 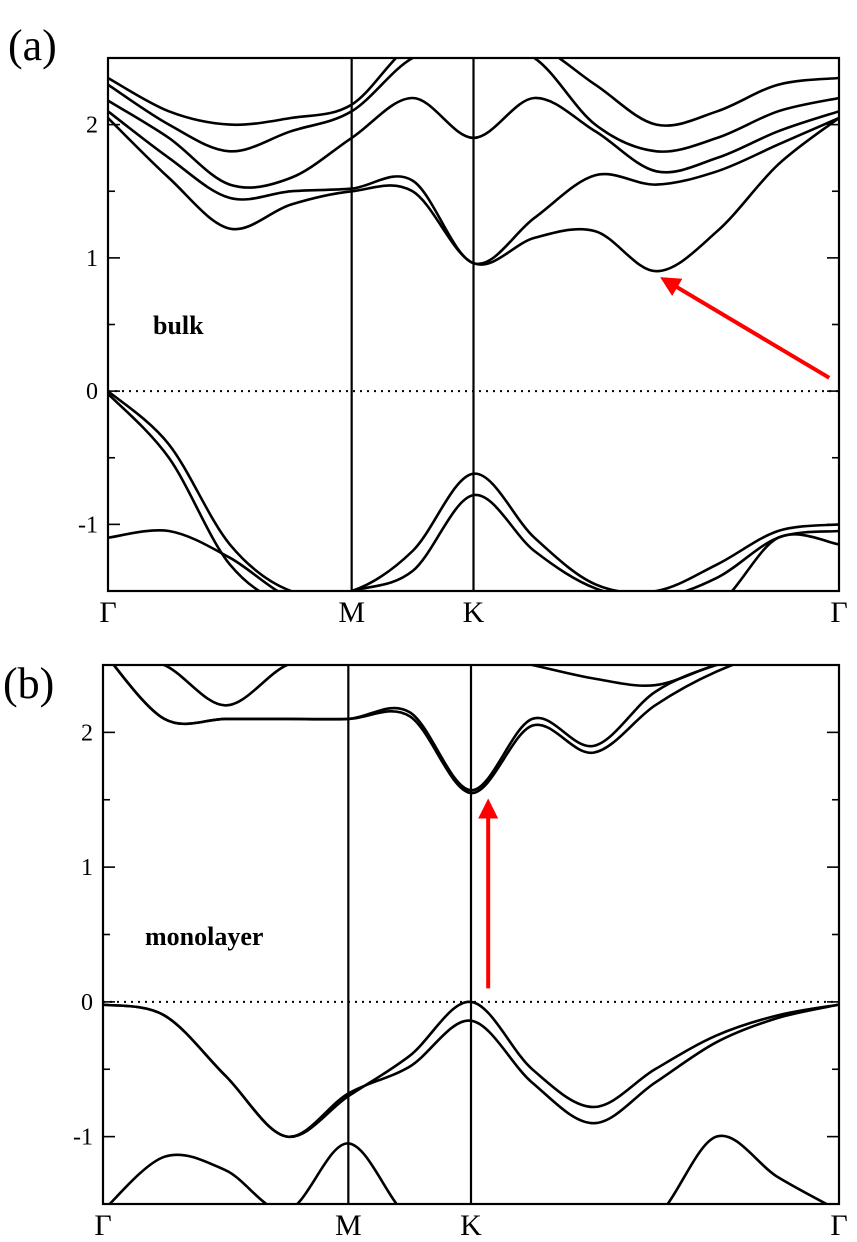 What do you see at coordinates (28, 683) in the screenshot?
I see `panel-label: (b)` at bounding box center [28, 683].